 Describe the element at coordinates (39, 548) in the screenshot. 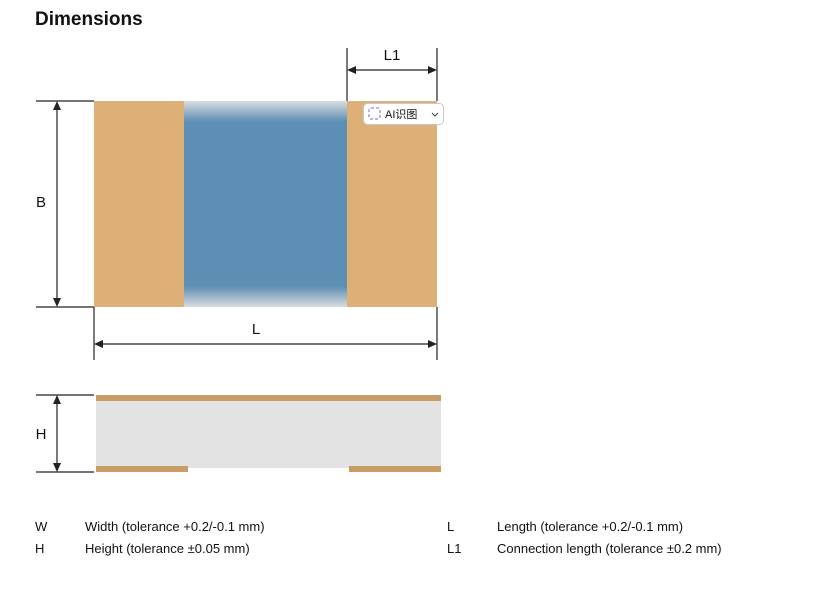

I see `symbol: H` at that location.